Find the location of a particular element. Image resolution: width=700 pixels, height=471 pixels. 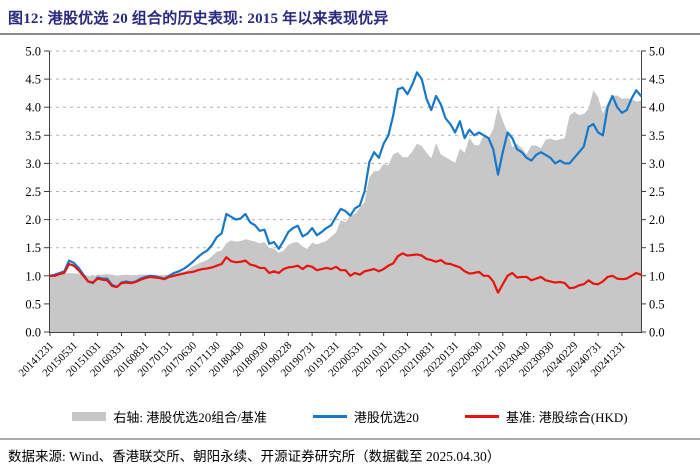

portfolio-line-swatch is located at coordinates (329, 416).